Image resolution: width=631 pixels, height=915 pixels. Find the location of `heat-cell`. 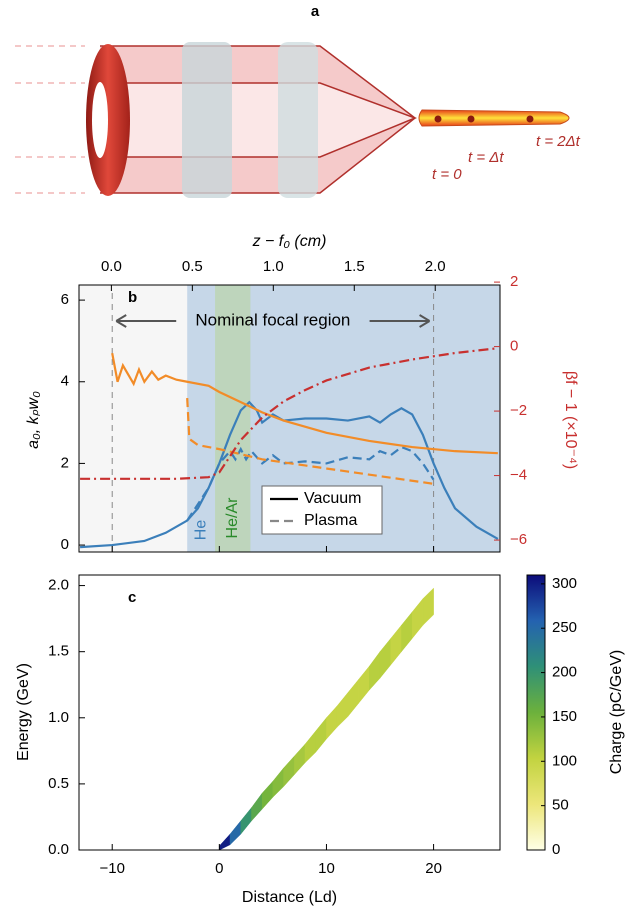

heat-cell is located at coordinates (428, 606).